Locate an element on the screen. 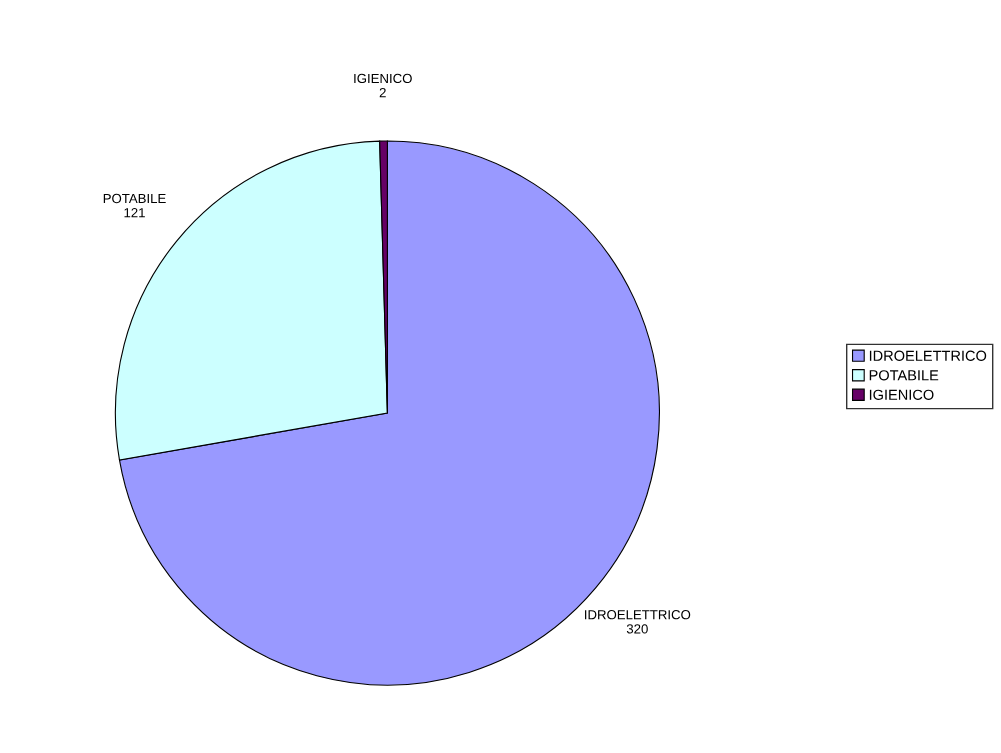 This screenshot has height=753, width=1001. slice-label: IGIENICO is located at coordinates (383, 78).